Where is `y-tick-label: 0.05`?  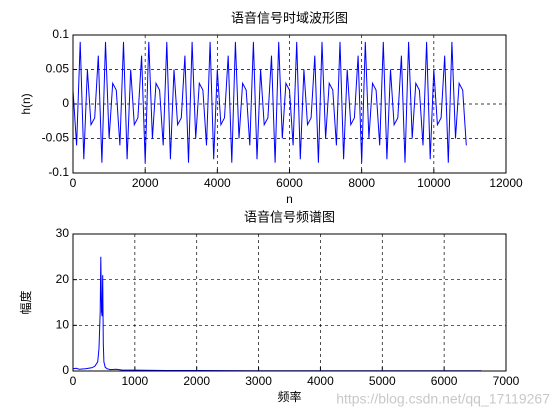 y-tick-label: 0.05 is located at coordinates (58, 69).